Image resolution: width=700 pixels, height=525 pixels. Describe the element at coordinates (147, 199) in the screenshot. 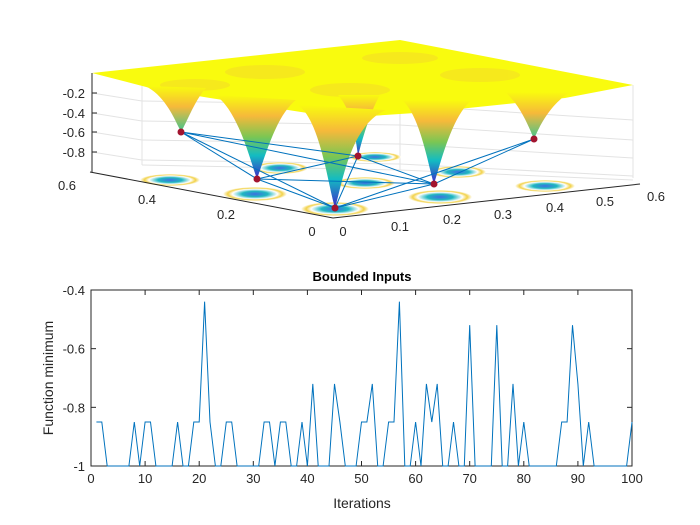

I see `y-tick-label: 0.4` at that location.